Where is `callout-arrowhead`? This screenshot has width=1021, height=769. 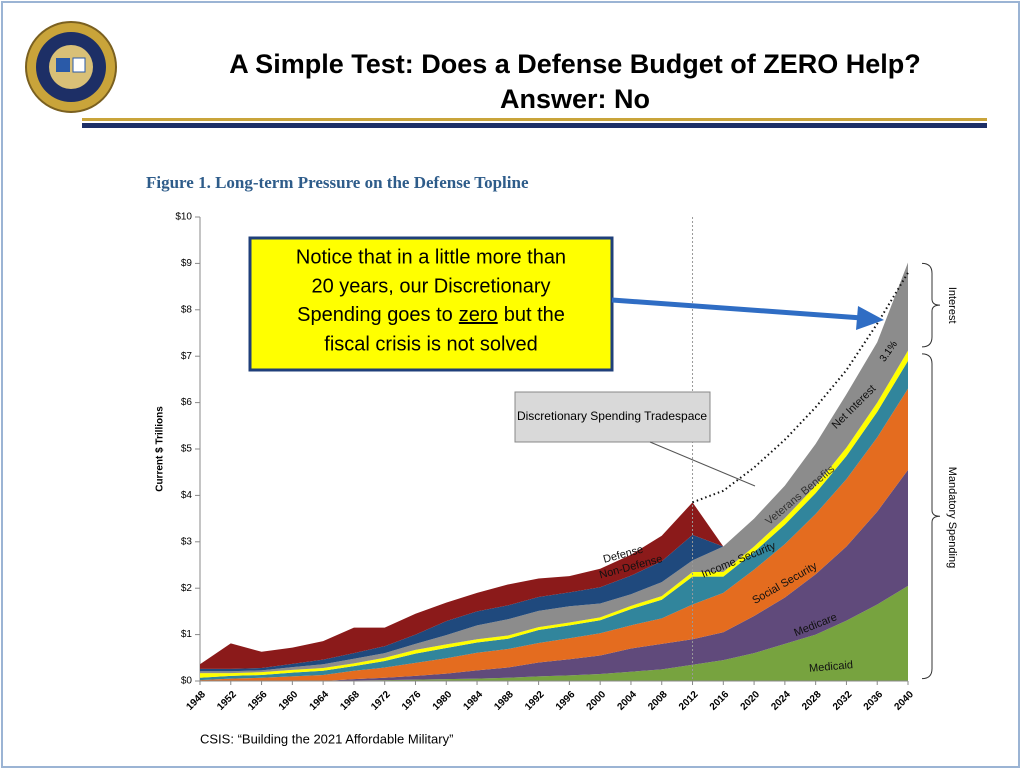 callout-arrowhead is located at coordinates (870, 318).